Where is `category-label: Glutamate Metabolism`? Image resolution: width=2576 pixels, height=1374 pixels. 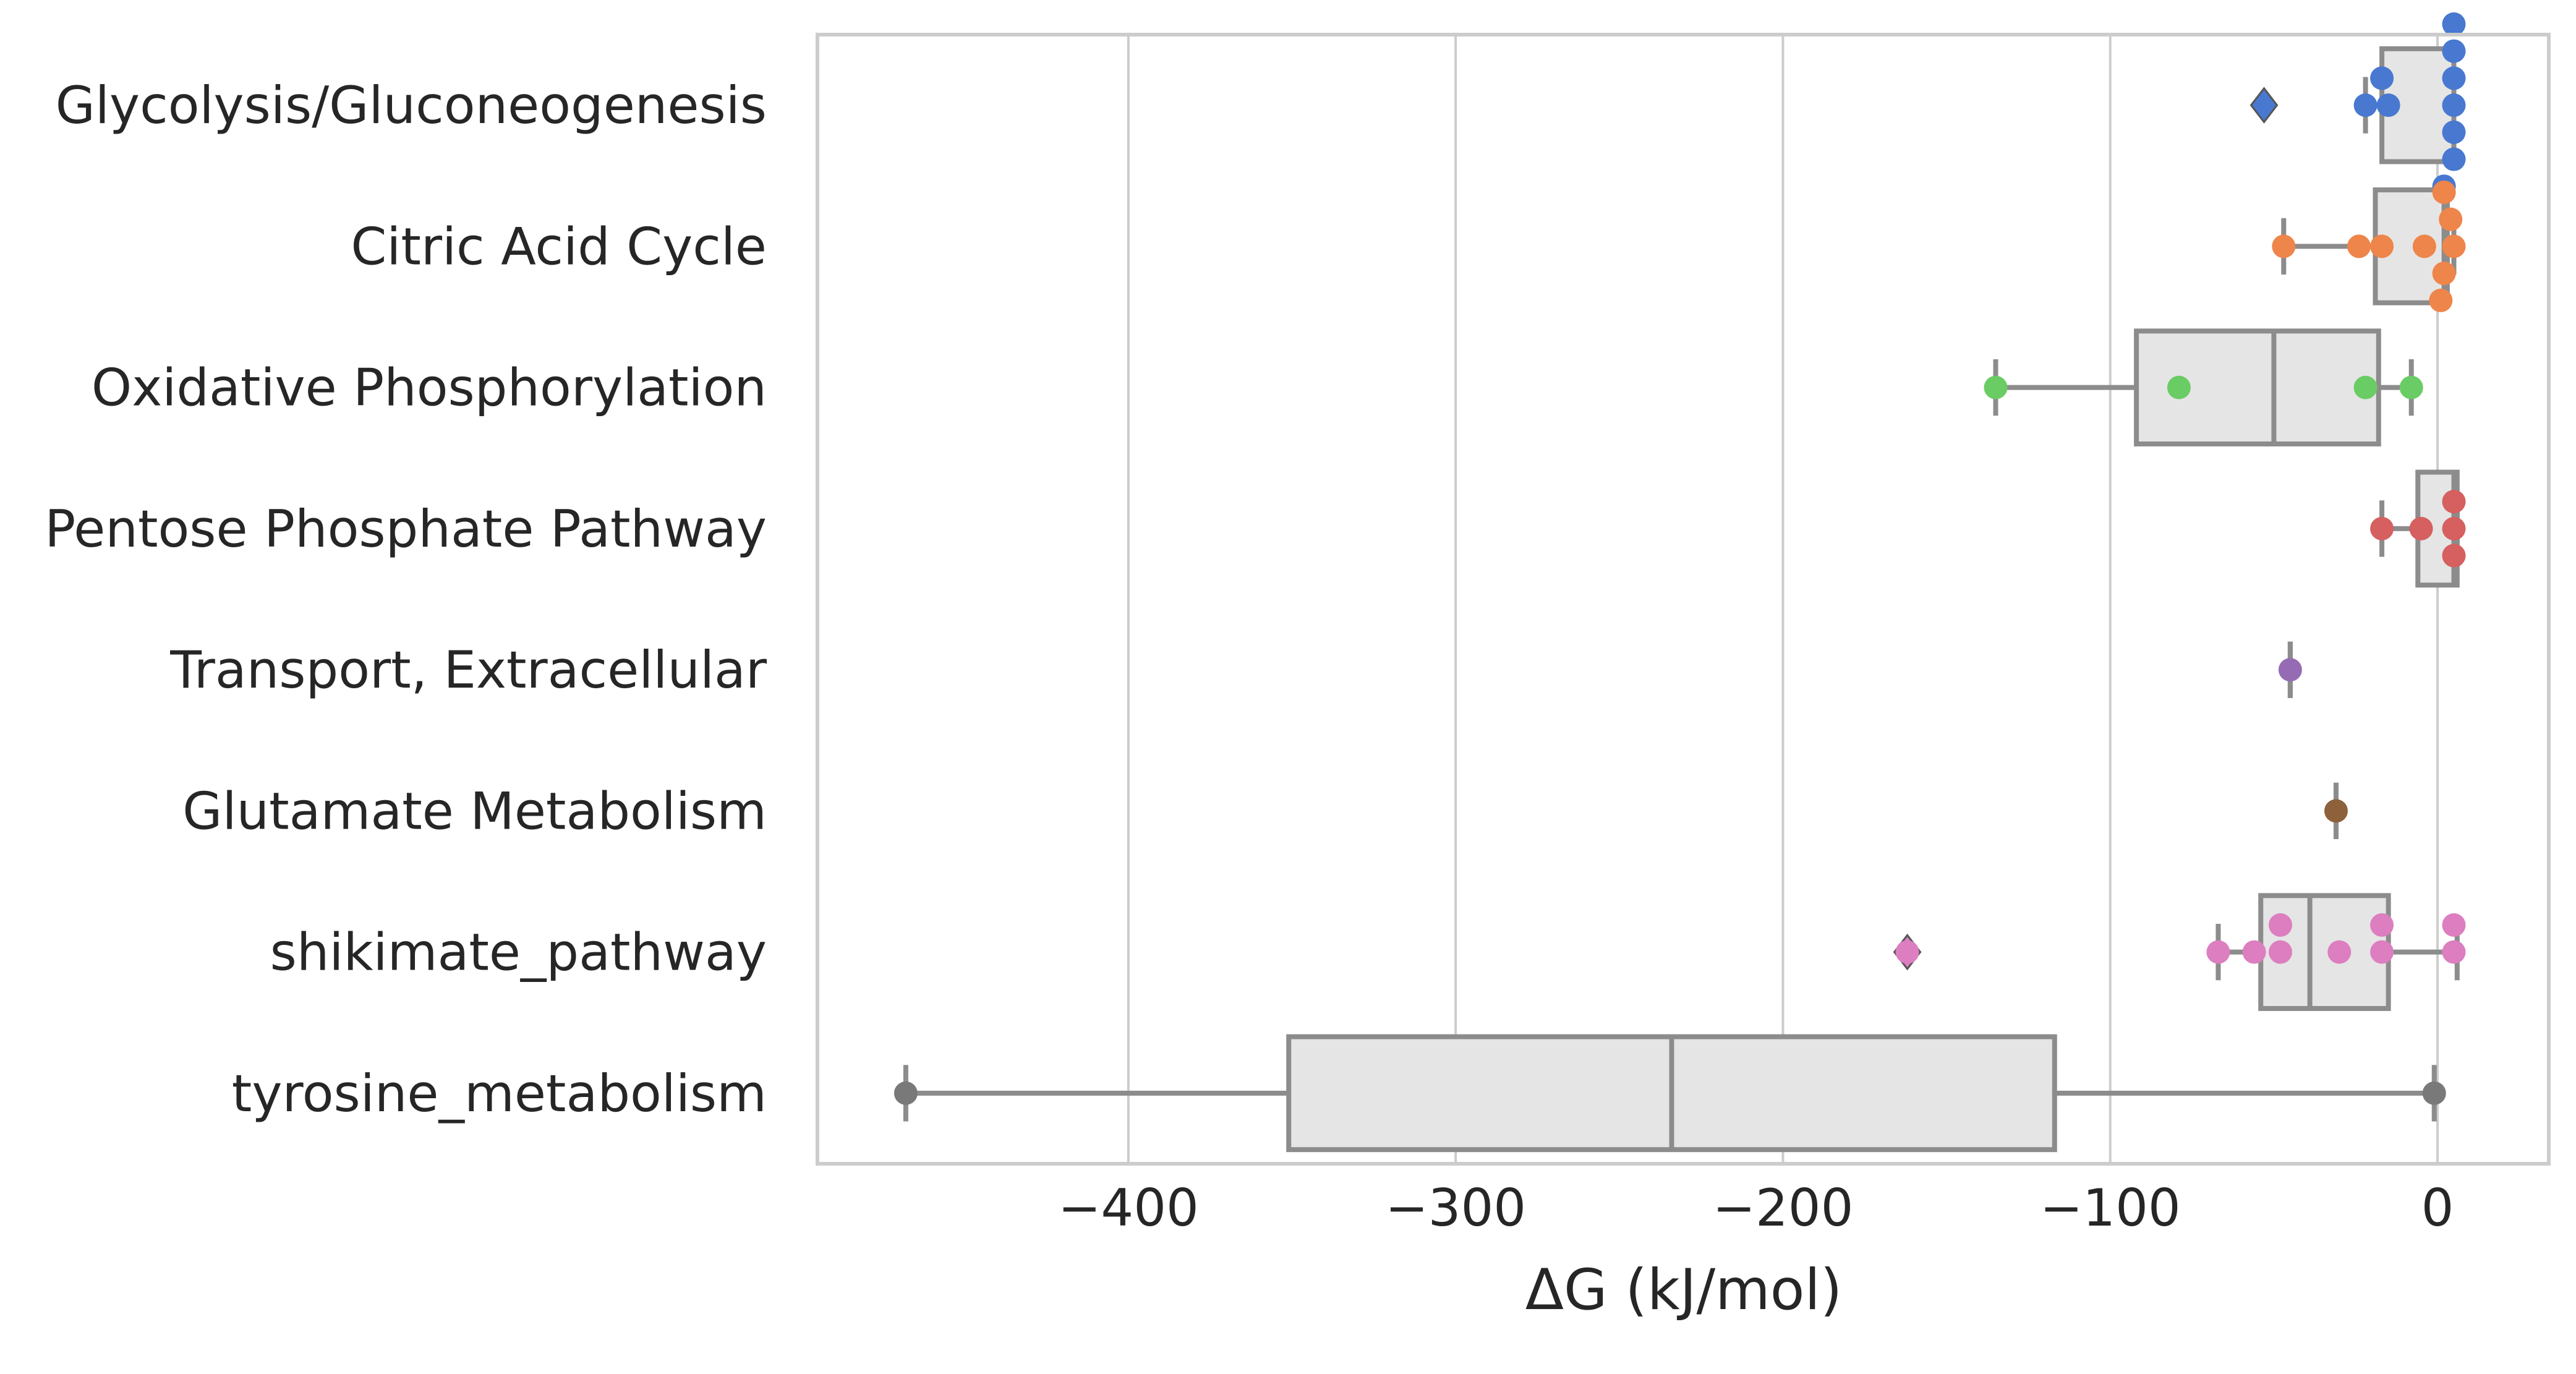 category-label: Glutamate Metabolism is located at coordinates (474, 811).